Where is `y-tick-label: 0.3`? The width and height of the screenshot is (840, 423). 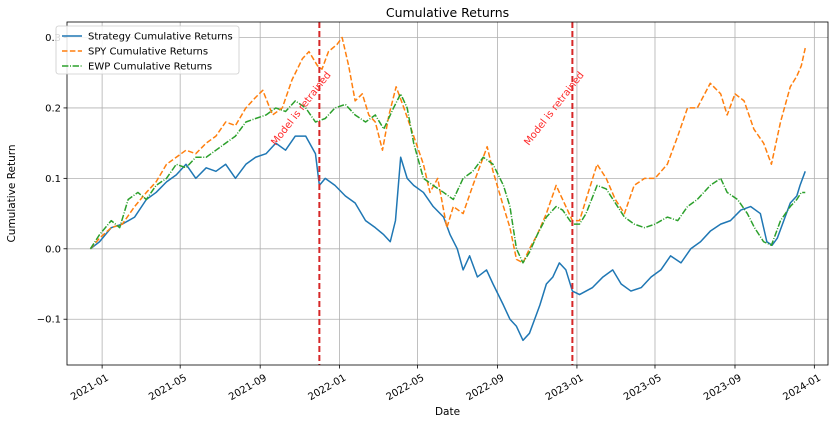 y-tick-label: 0.3 is located at coordinates (53, 38).